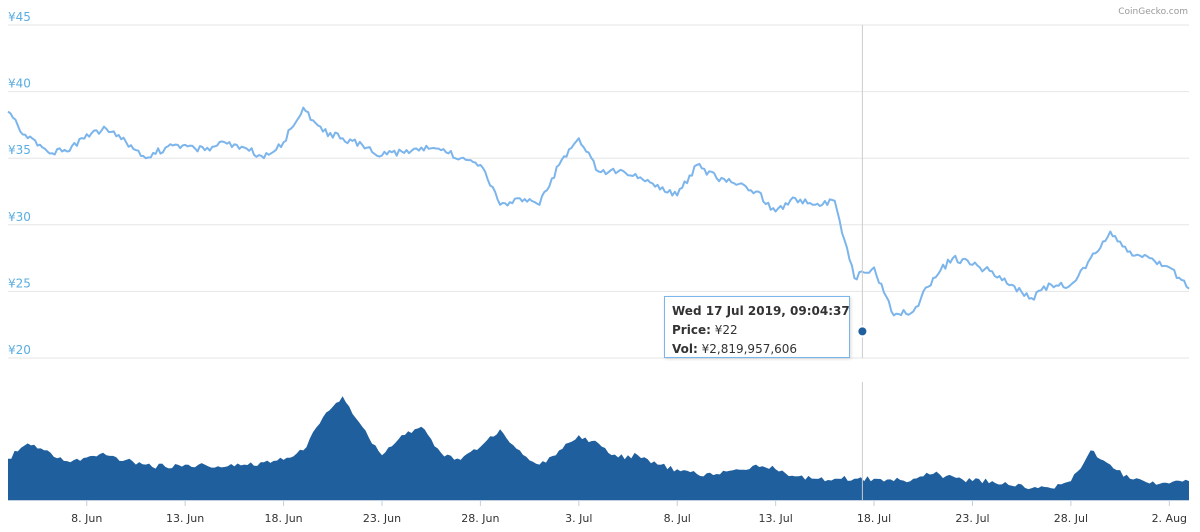 Image resolution: width=1200 pixels, height=532 pixels. What do you see at coordinates (185, 518) in the screenshot?
I see `x-tick-label: 13. Jun` at bounding box center [185, 518].